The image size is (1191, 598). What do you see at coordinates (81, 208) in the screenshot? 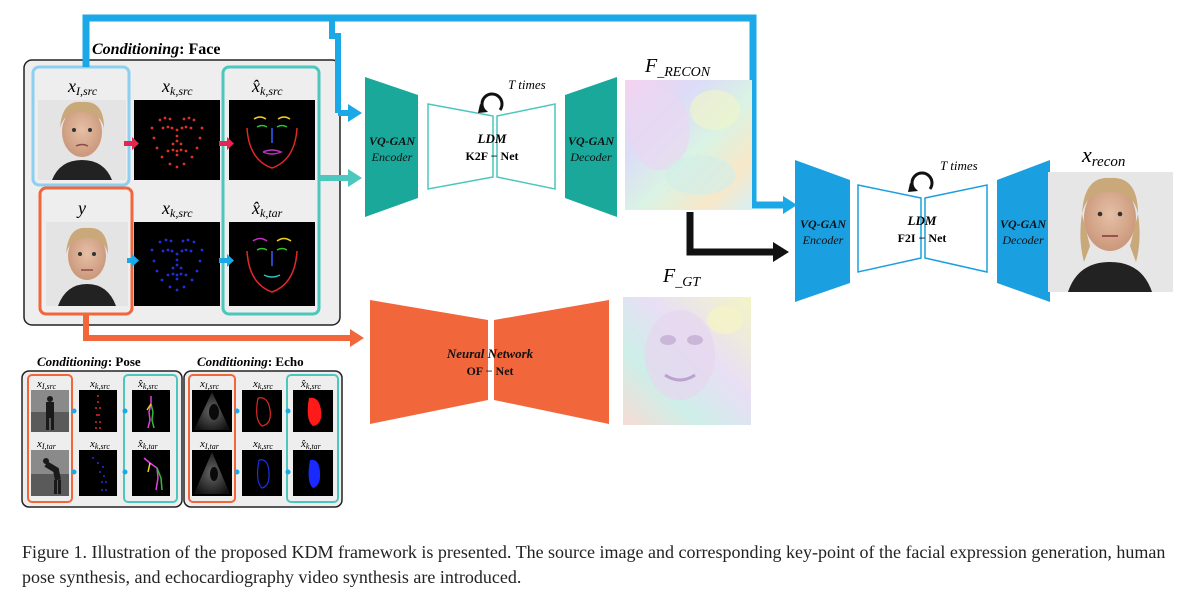
I see `label-y: y` at bounding box center [81, 208].